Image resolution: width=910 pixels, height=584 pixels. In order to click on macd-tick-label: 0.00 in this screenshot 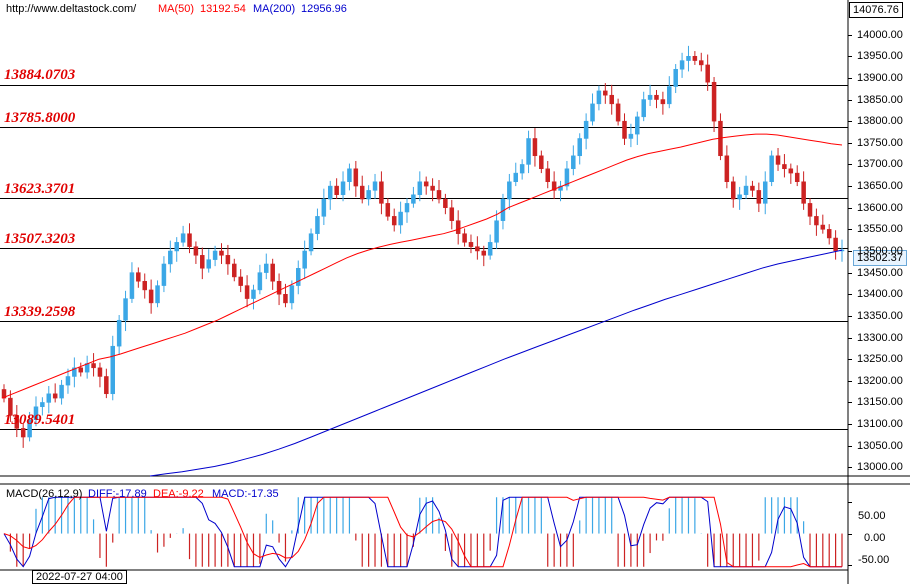, I will do `click(875, 538)`.